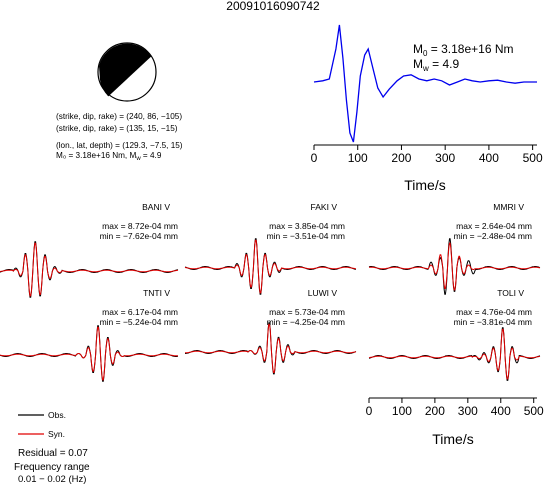 The height and width of the screenshot is (485, 546). Describe the element at coordinates (56, 434) in the screenshot. I see `legend-syn-label: Syn.` at that location.